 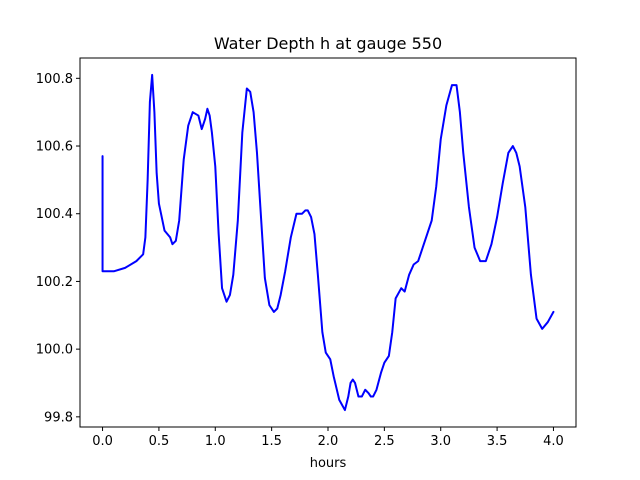 I want to click on x-tick-label: 2.0, so click(x=328, y=441).